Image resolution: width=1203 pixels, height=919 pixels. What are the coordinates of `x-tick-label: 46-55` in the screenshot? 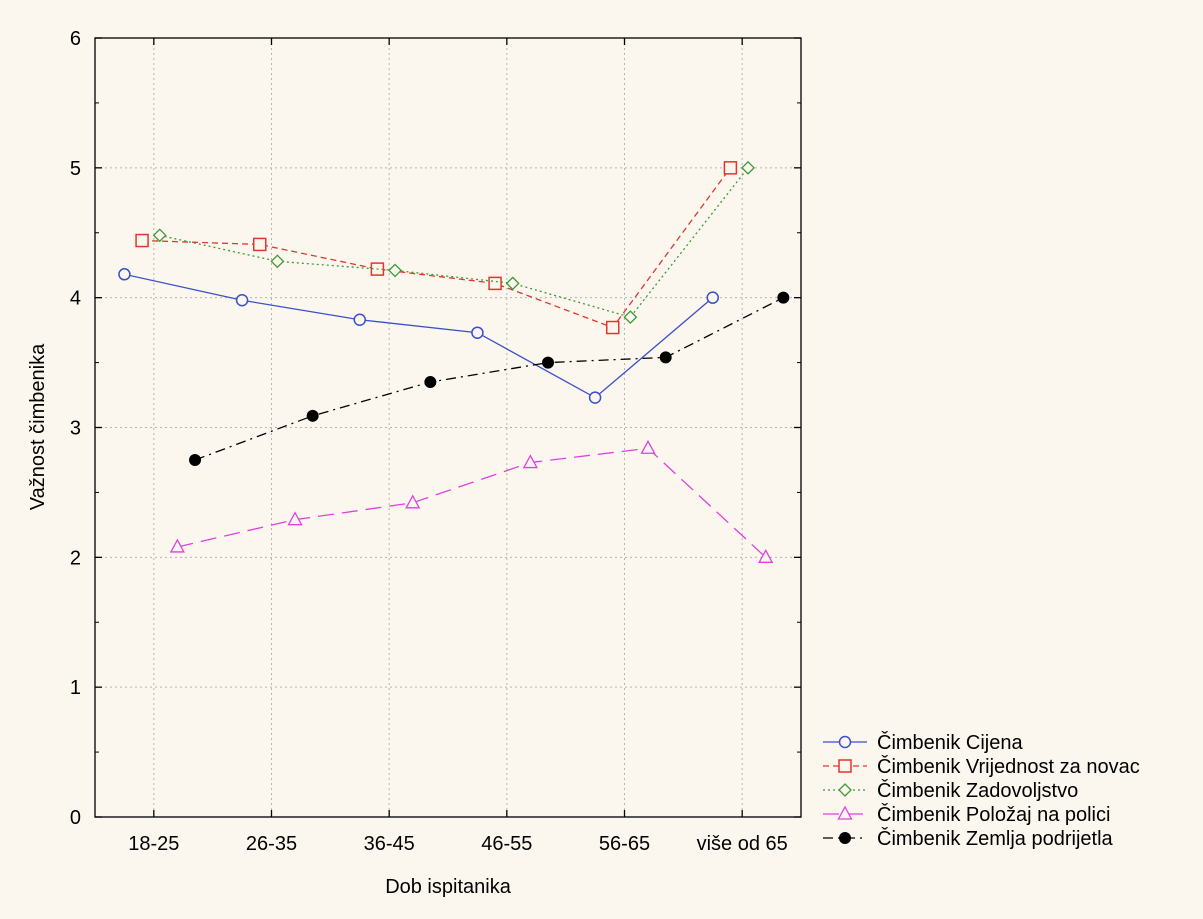 It's located at (506, 844).